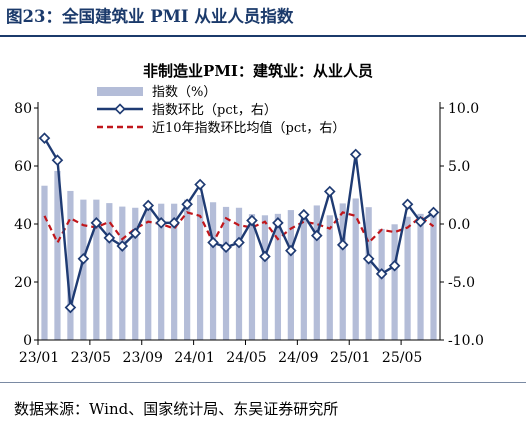 This screenshot has height=427, width=526. Describe the element at coordinates (23, 283) in the screenshot. I see `y-left-tick-label: 20` at that location.